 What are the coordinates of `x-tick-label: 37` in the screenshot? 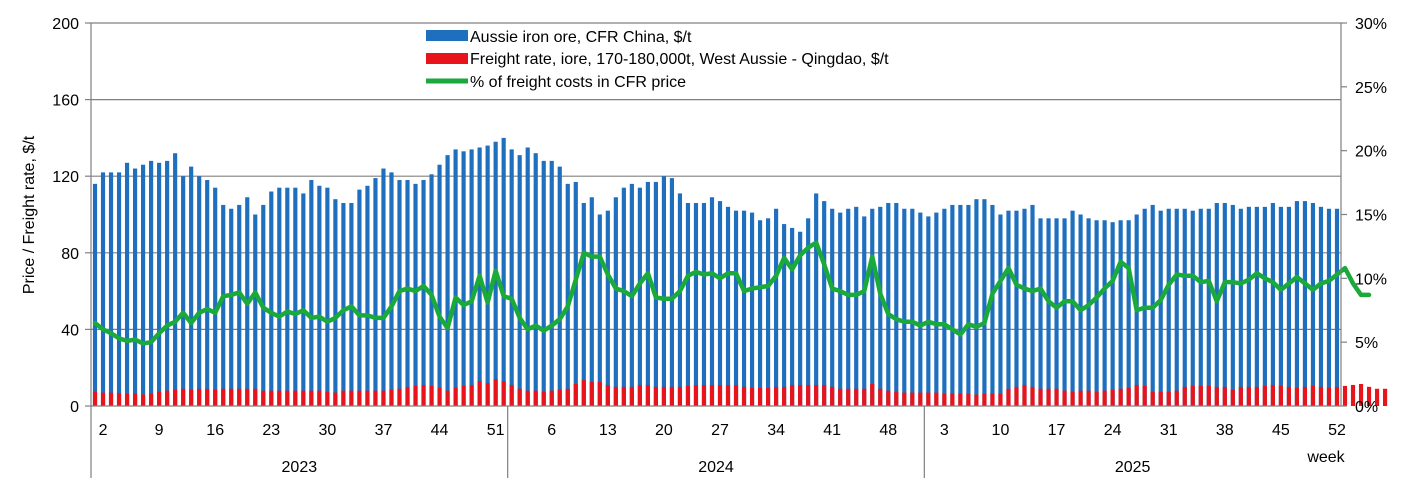 It's located at (384, 430).